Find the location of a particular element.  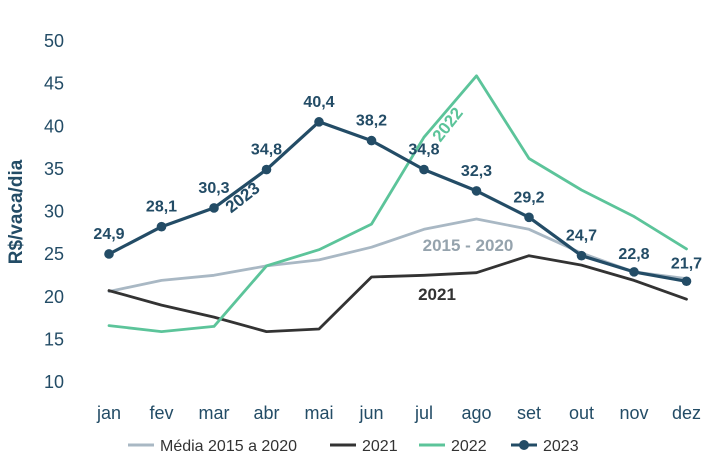

data-label: 22,8 is located at coordinates (633, 254).